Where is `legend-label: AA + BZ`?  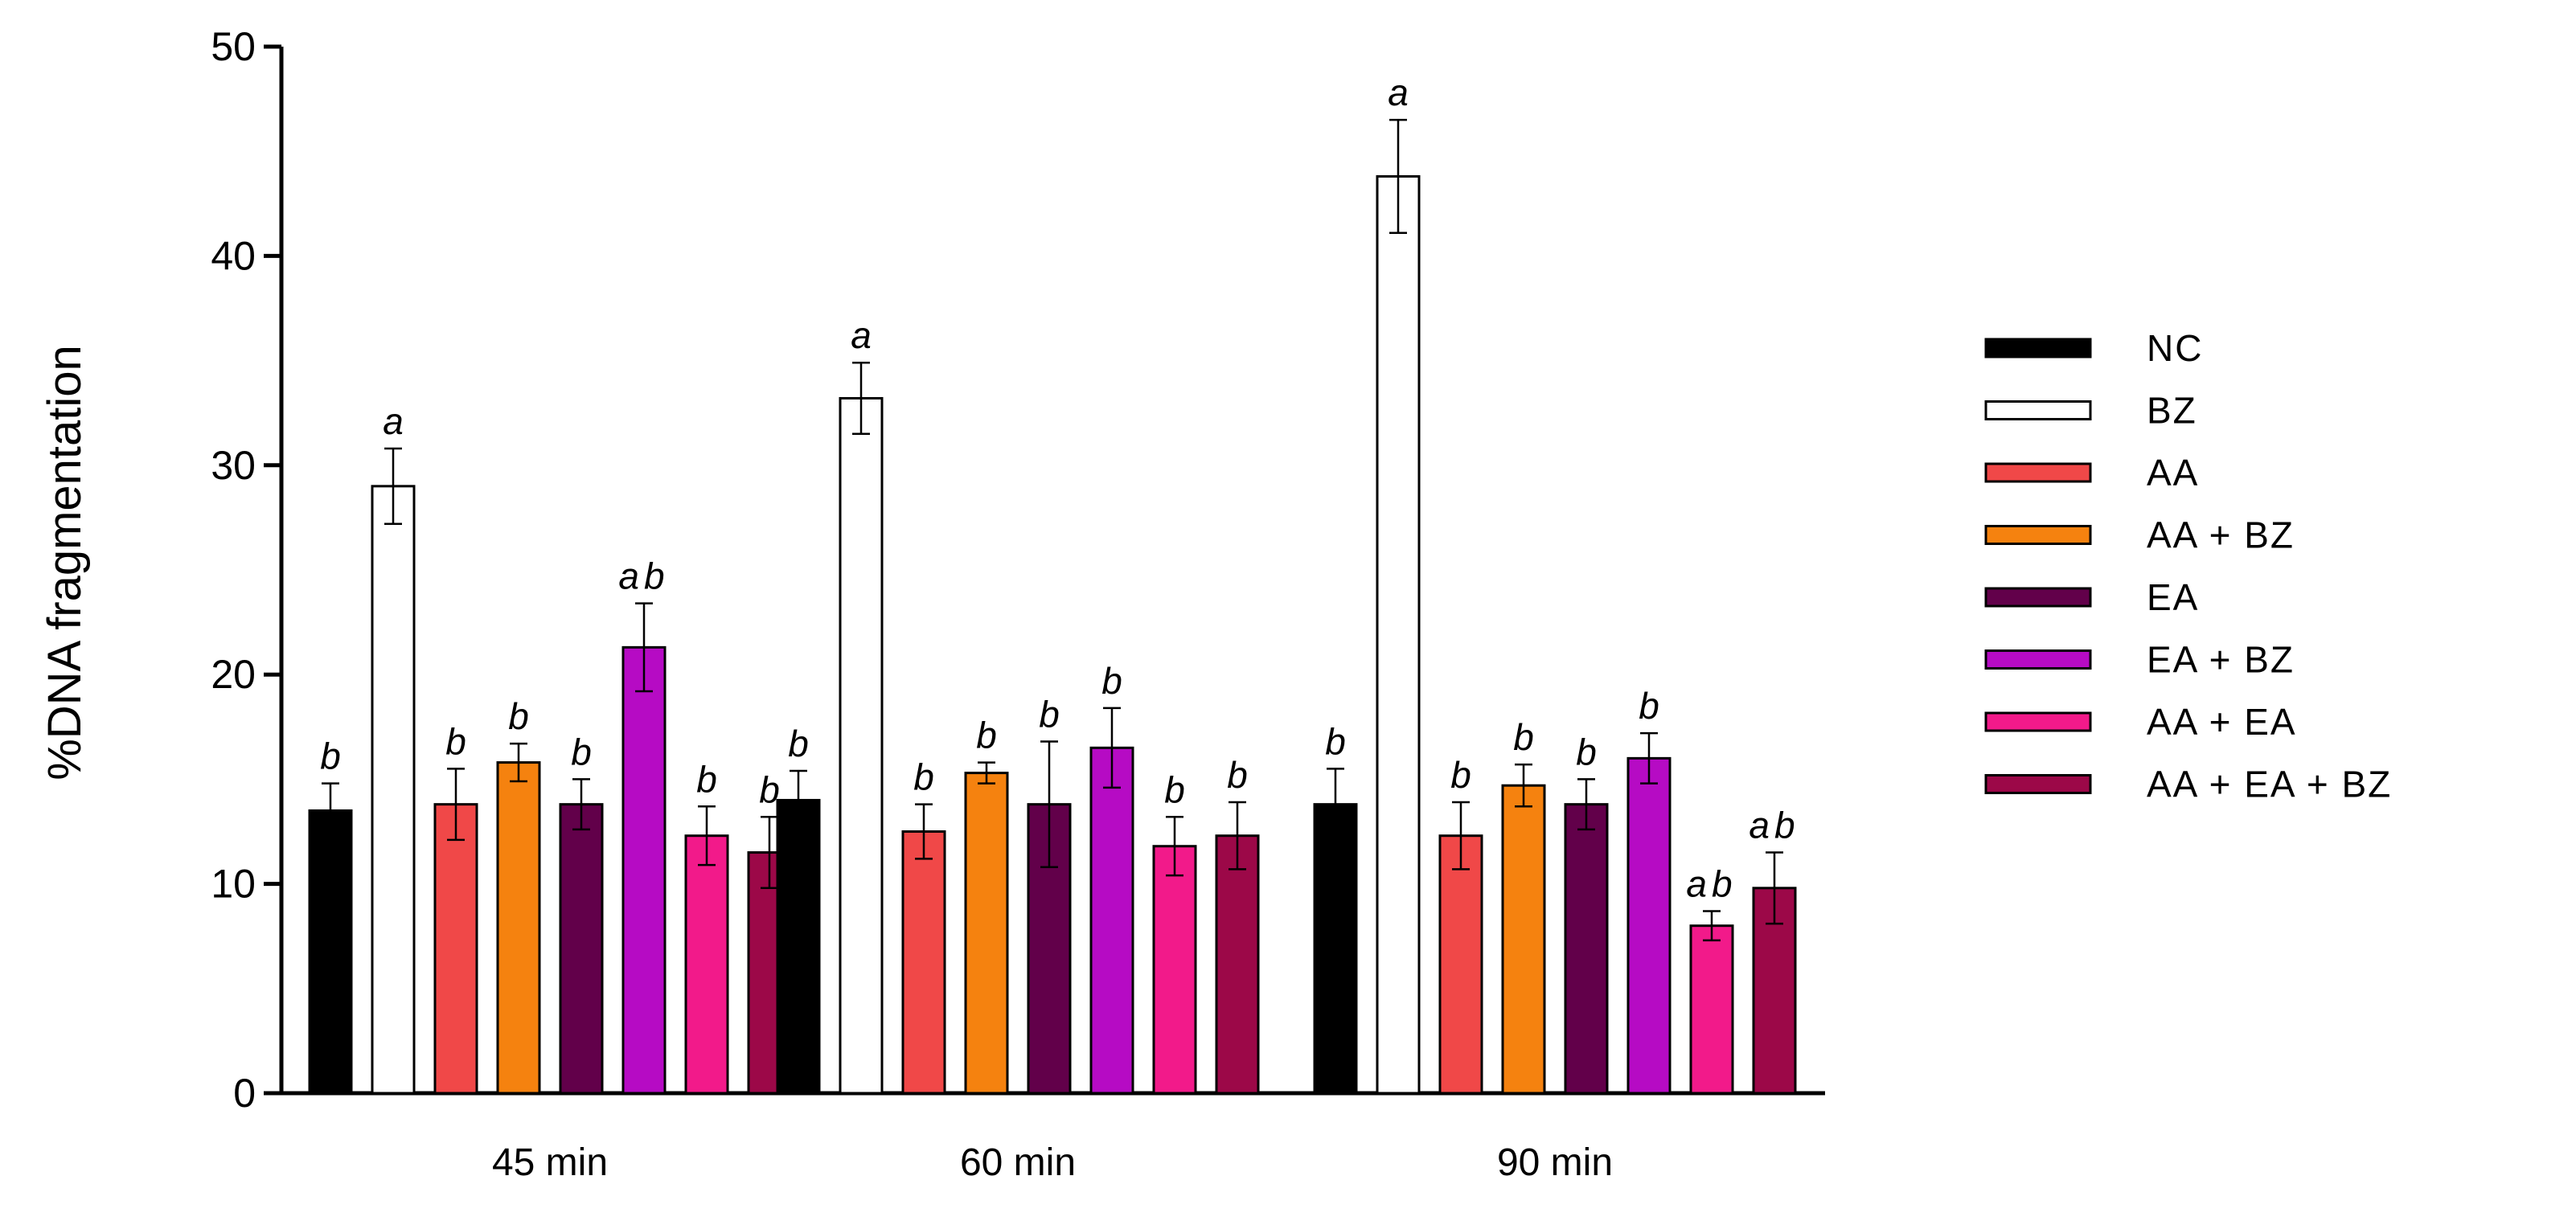
legend-label: AA + BZ is located at coordinates (2221, 535).